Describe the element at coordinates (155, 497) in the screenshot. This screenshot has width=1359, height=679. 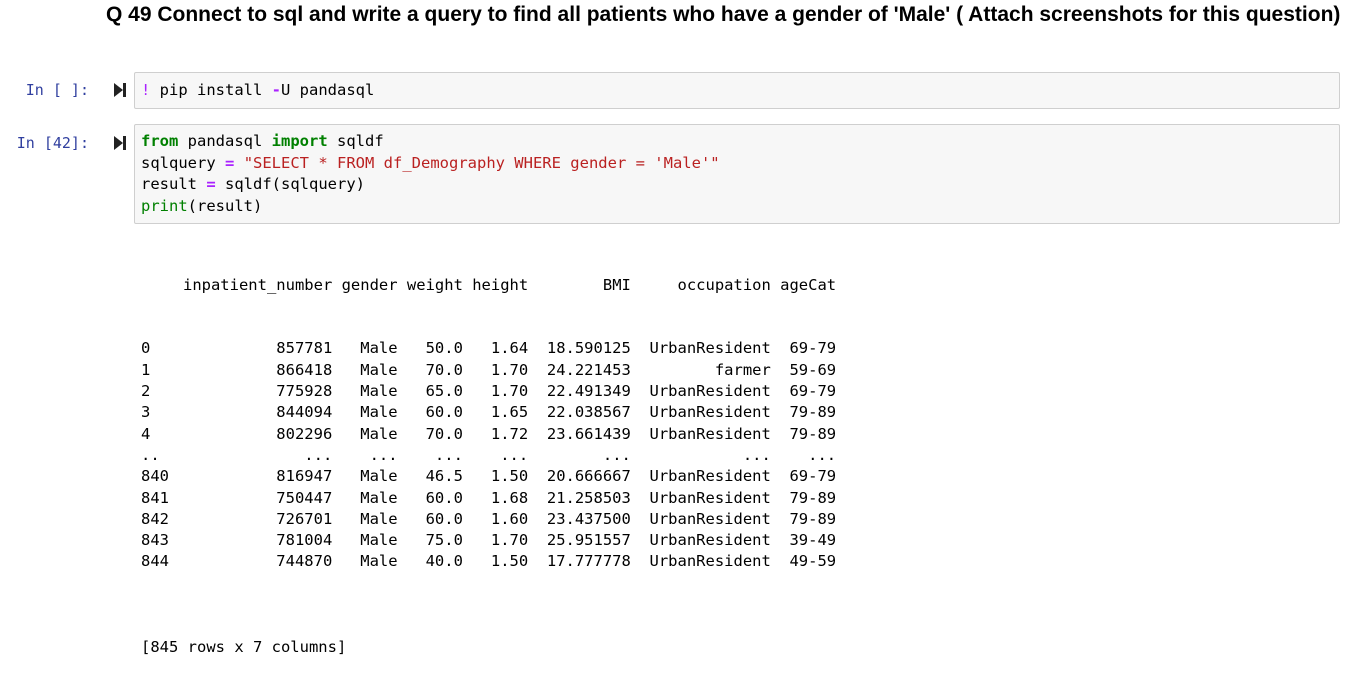
I see `row-index: 841` at that location.